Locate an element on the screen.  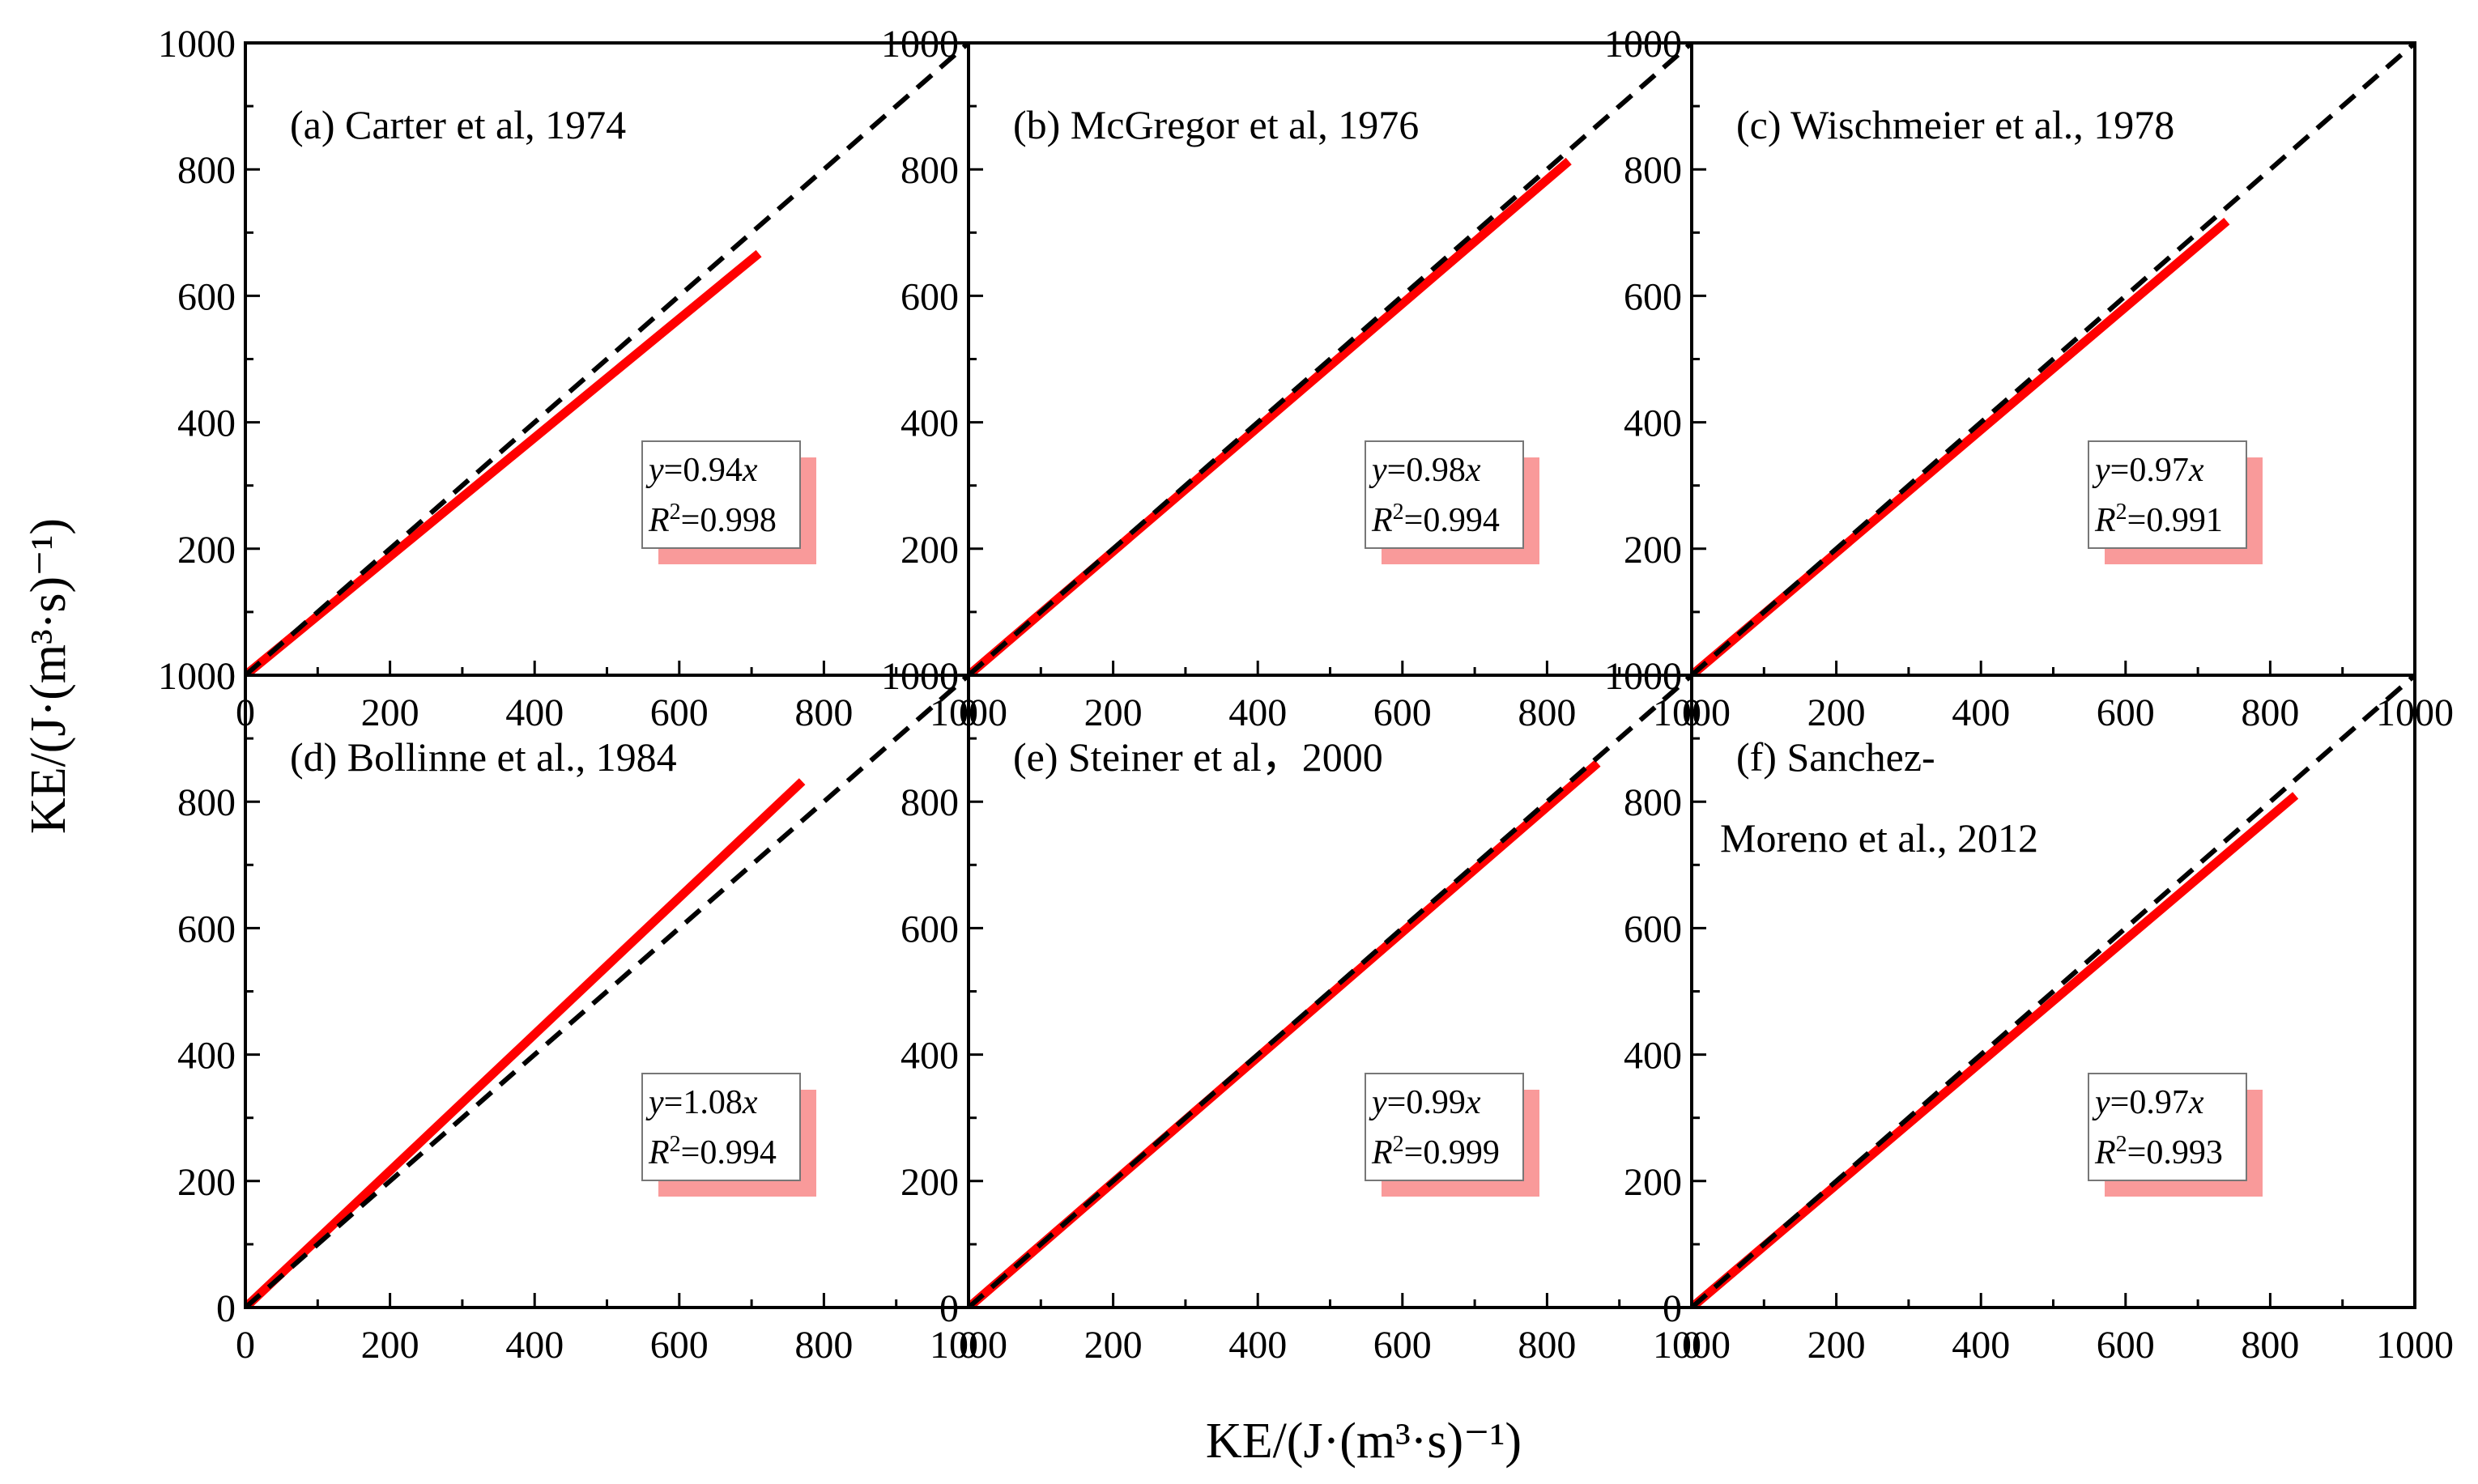
plot-area-f is located at coordinates (2053, 991).